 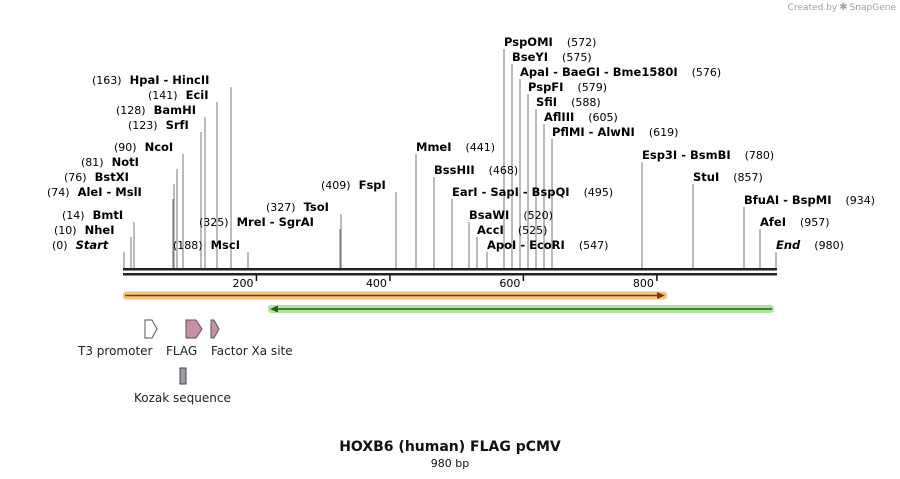 What do you see at coordinates (455, 147) in the screenshot?
I see `site-label: MmeI (441)` at bounding box center [455, 147].